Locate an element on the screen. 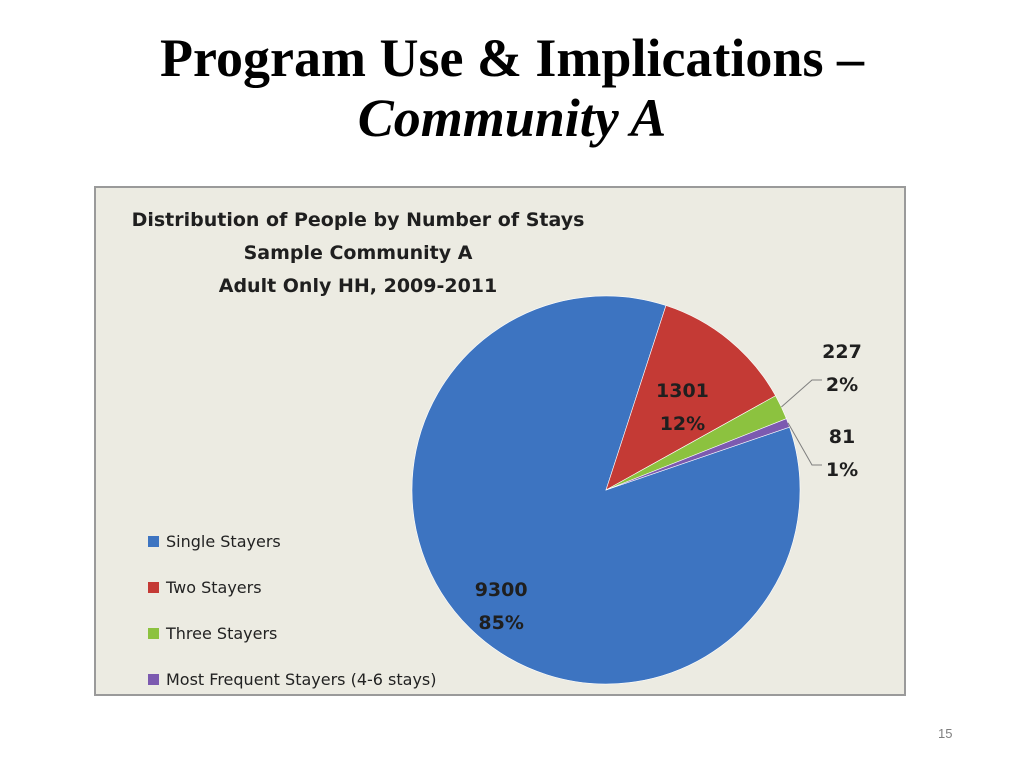 This screenshot has height=768, width=1024. legend-item-single-stayers: Single Stayers is located at coordinates (292, 541).